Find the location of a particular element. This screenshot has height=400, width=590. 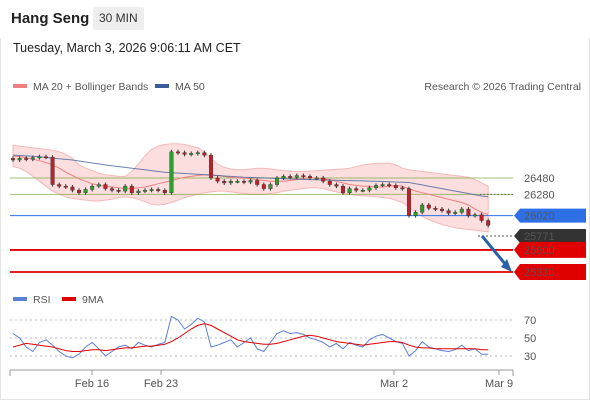

support-tag: 25330 is located at coordinates (550, 272).